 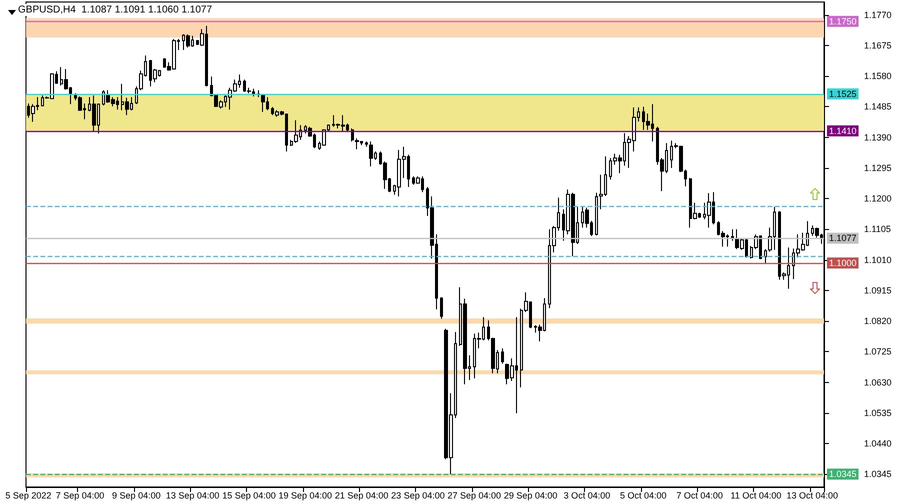 I want to click on y-tick-label: 1.0725, so click(x=878, y=351).